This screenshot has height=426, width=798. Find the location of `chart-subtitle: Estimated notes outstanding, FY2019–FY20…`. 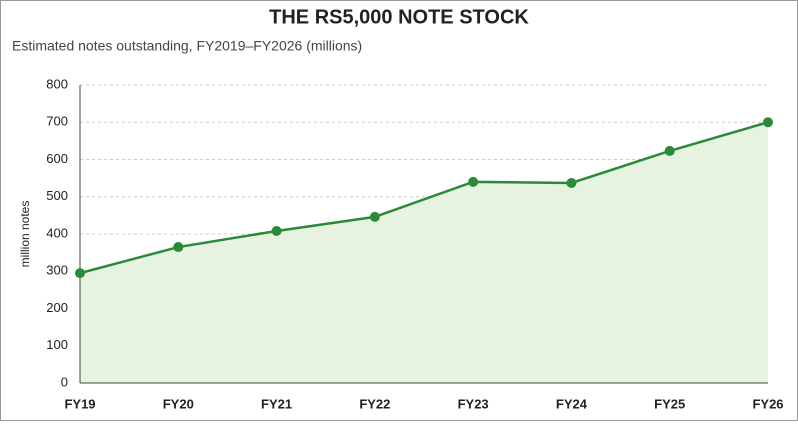

chart-subtitle: Estimated notes outstanding, FY2019–FY20… is located at coordinates (187, 46).